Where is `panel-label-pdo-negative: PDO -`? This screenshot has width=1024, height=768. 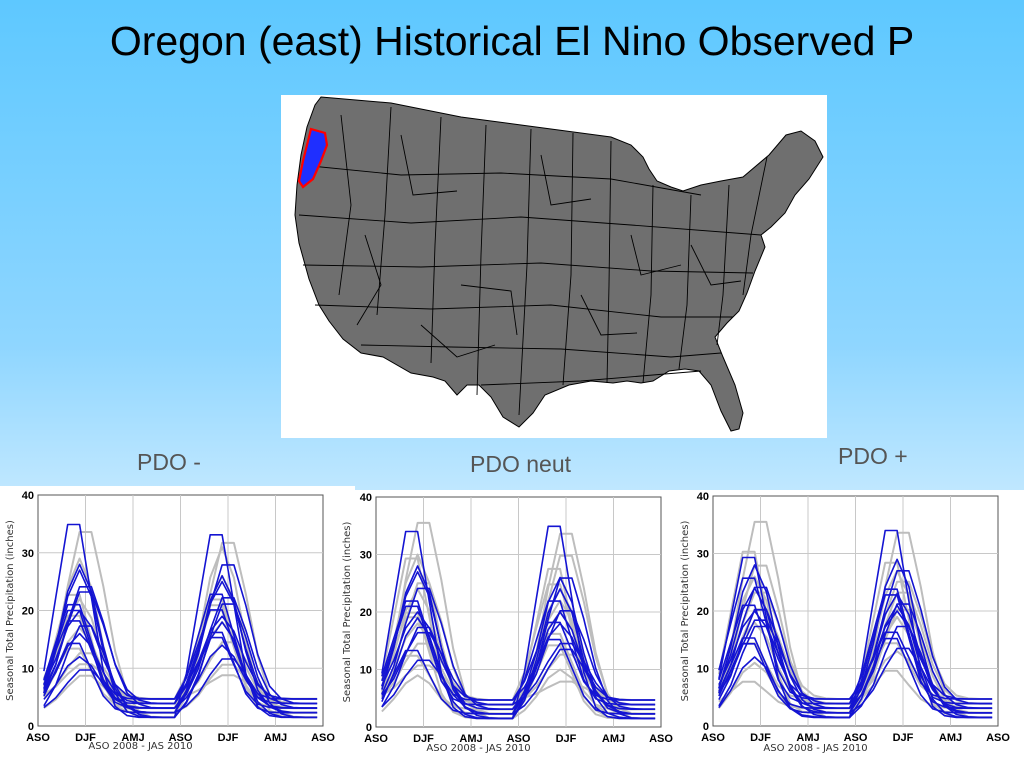
panel-label-pdo-negative: PDO - is located at coordinates (169, 462).